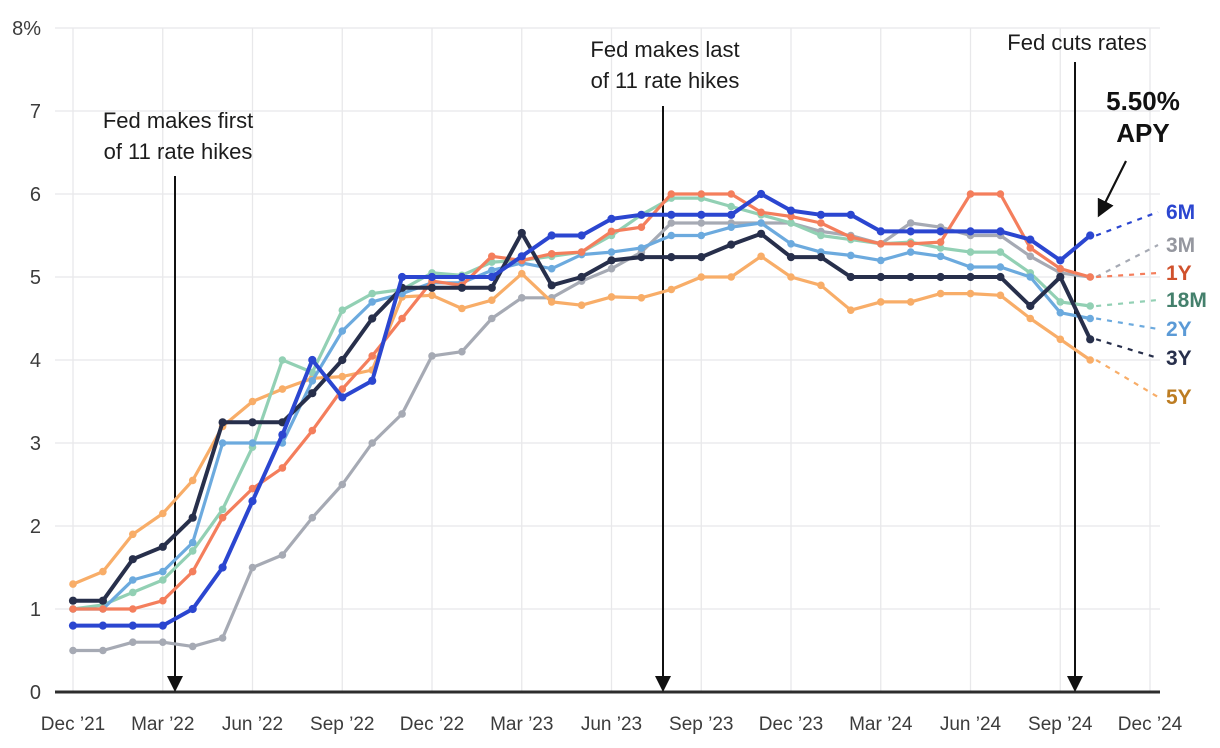  I want to click on x-tick-label-10: Jun ’24, so click(971, 724).